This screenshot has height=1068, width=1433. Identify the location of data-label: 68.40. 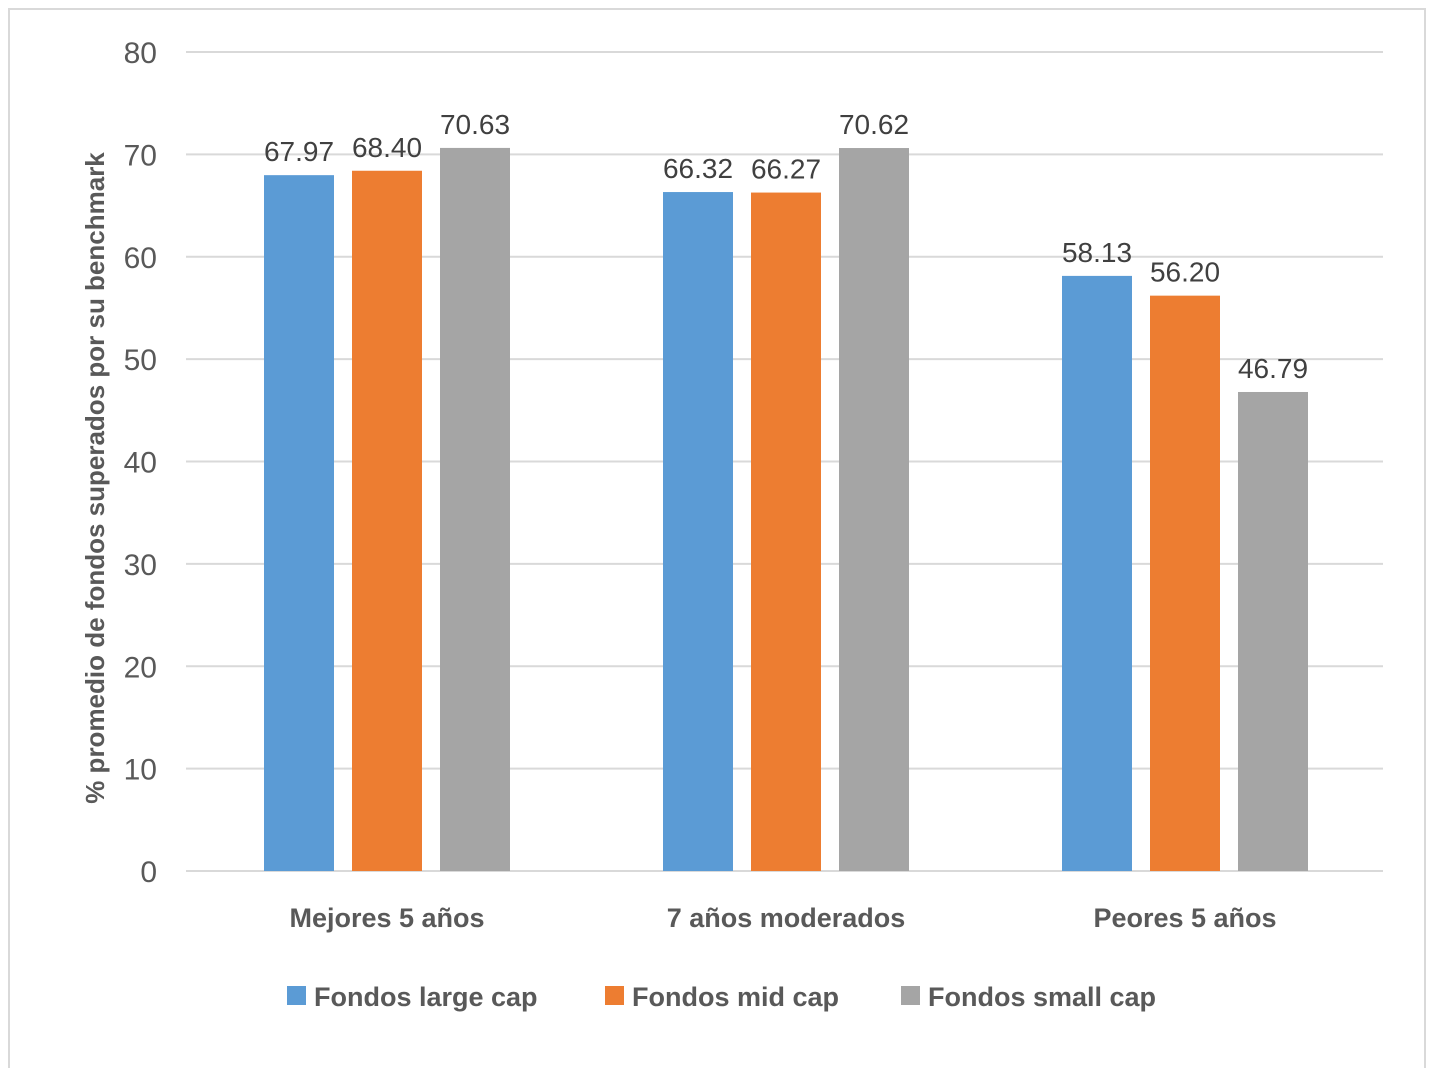
(387, 147).